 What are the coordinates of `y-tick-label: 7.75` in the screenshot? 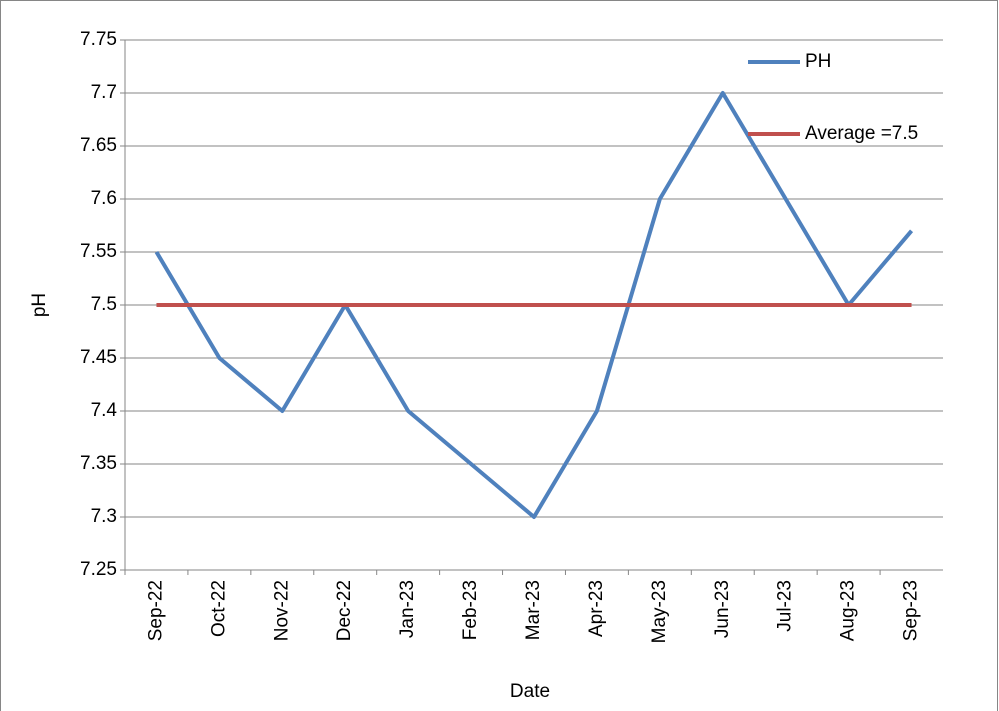 It's located at (98, 39).